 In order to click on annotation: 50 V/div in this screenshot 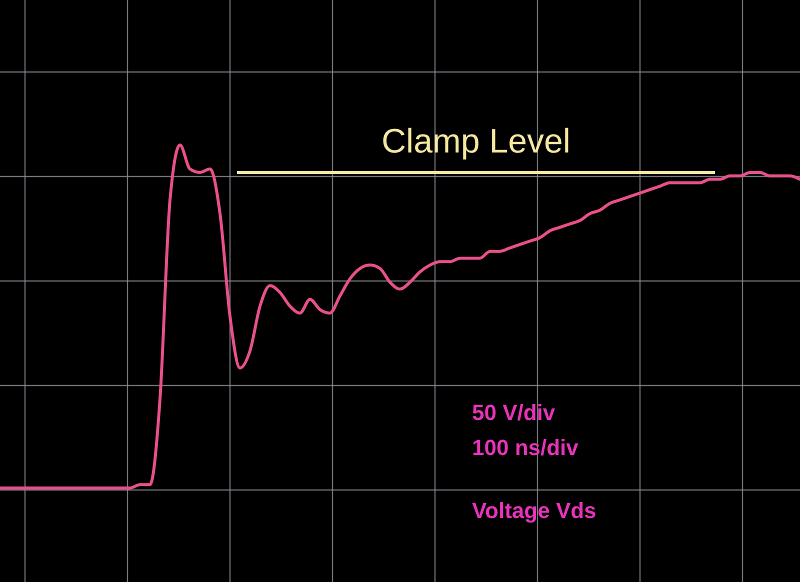, I will do `click(514, 412)`.